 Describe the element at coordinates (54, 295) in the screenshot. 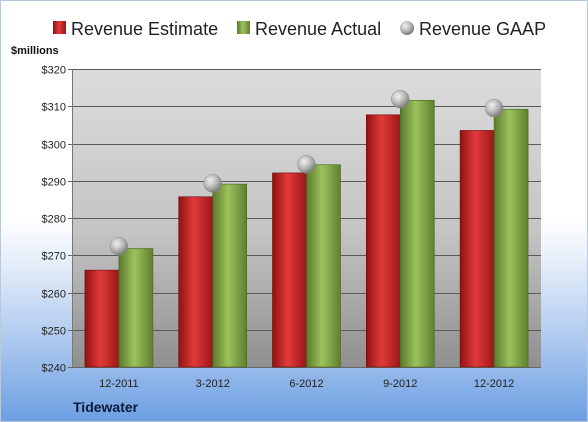

I see `y-tick-label: $260` at that location.